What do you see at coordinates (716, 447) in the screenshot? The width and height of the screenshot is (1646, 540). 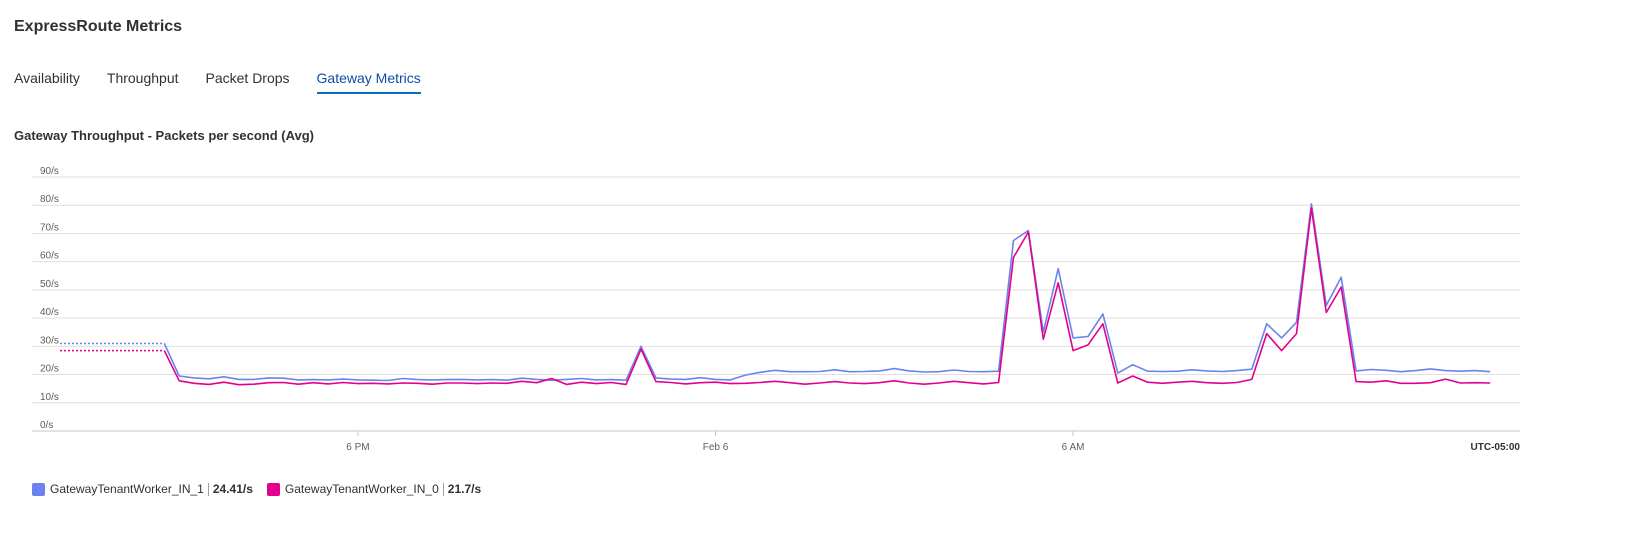 I see `x-tick-label: Feb 6` at bounding box center [716, 447].